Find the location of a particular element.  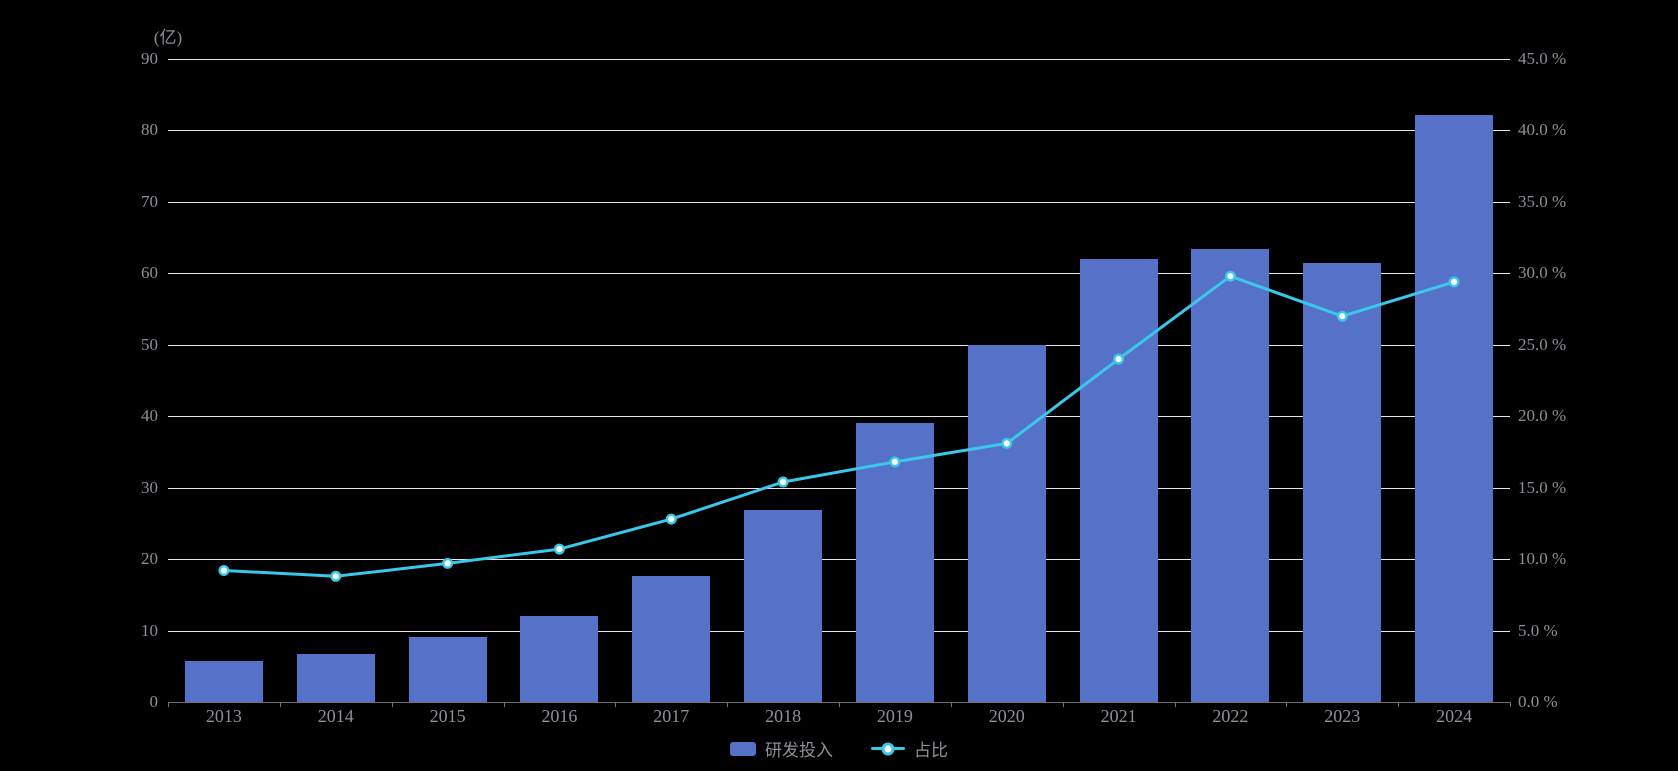

proportion-point-2014 is located at coordinates (336, 576).